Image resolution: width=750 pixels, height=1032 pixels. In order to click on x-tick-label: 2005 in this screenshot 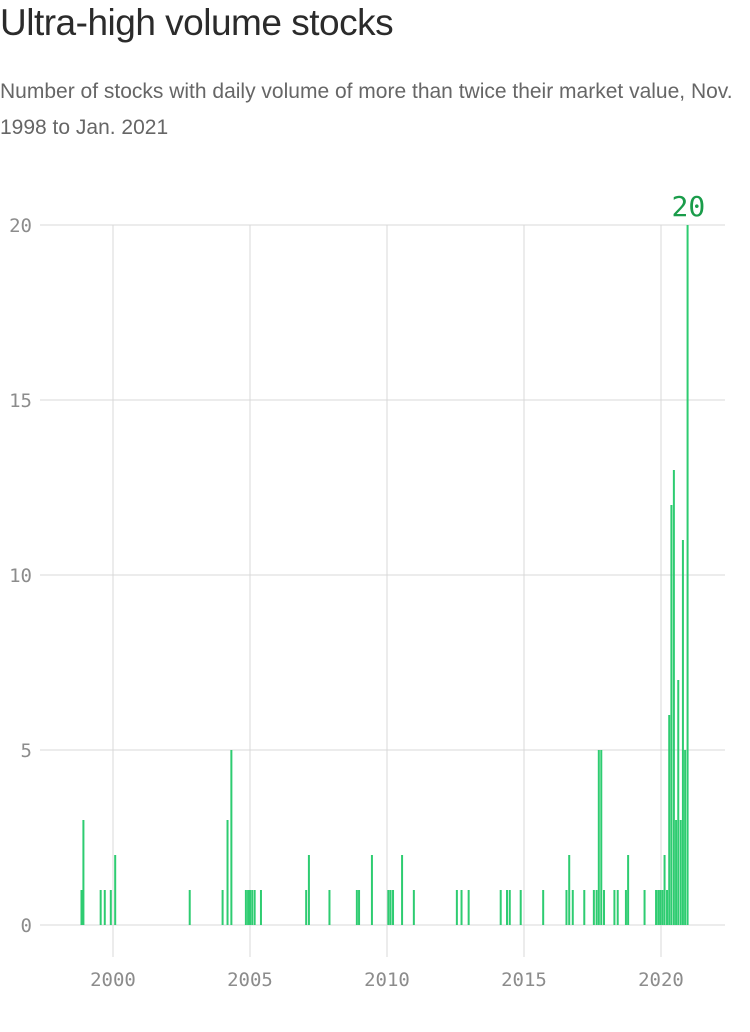, I will do `click(250, 980)`.